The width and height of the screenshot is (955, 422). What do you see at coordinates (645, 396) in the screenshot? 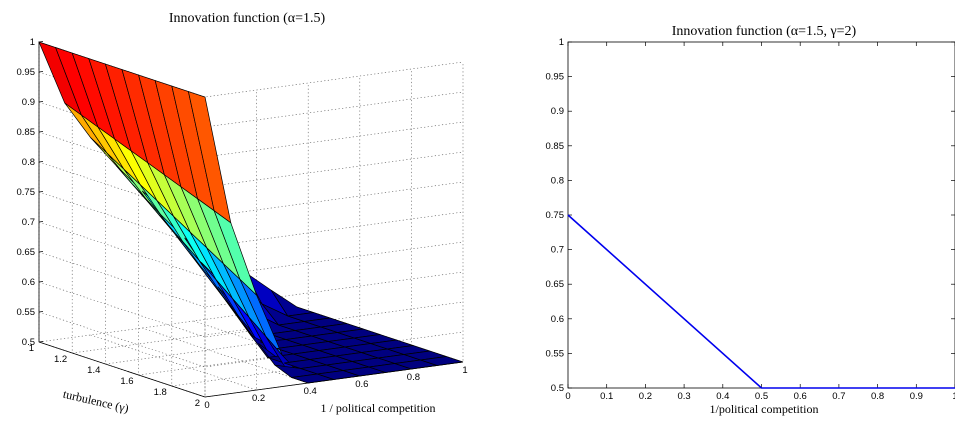
I see `line-x-tick-label: 0.2` at bounding box center [645, 396].